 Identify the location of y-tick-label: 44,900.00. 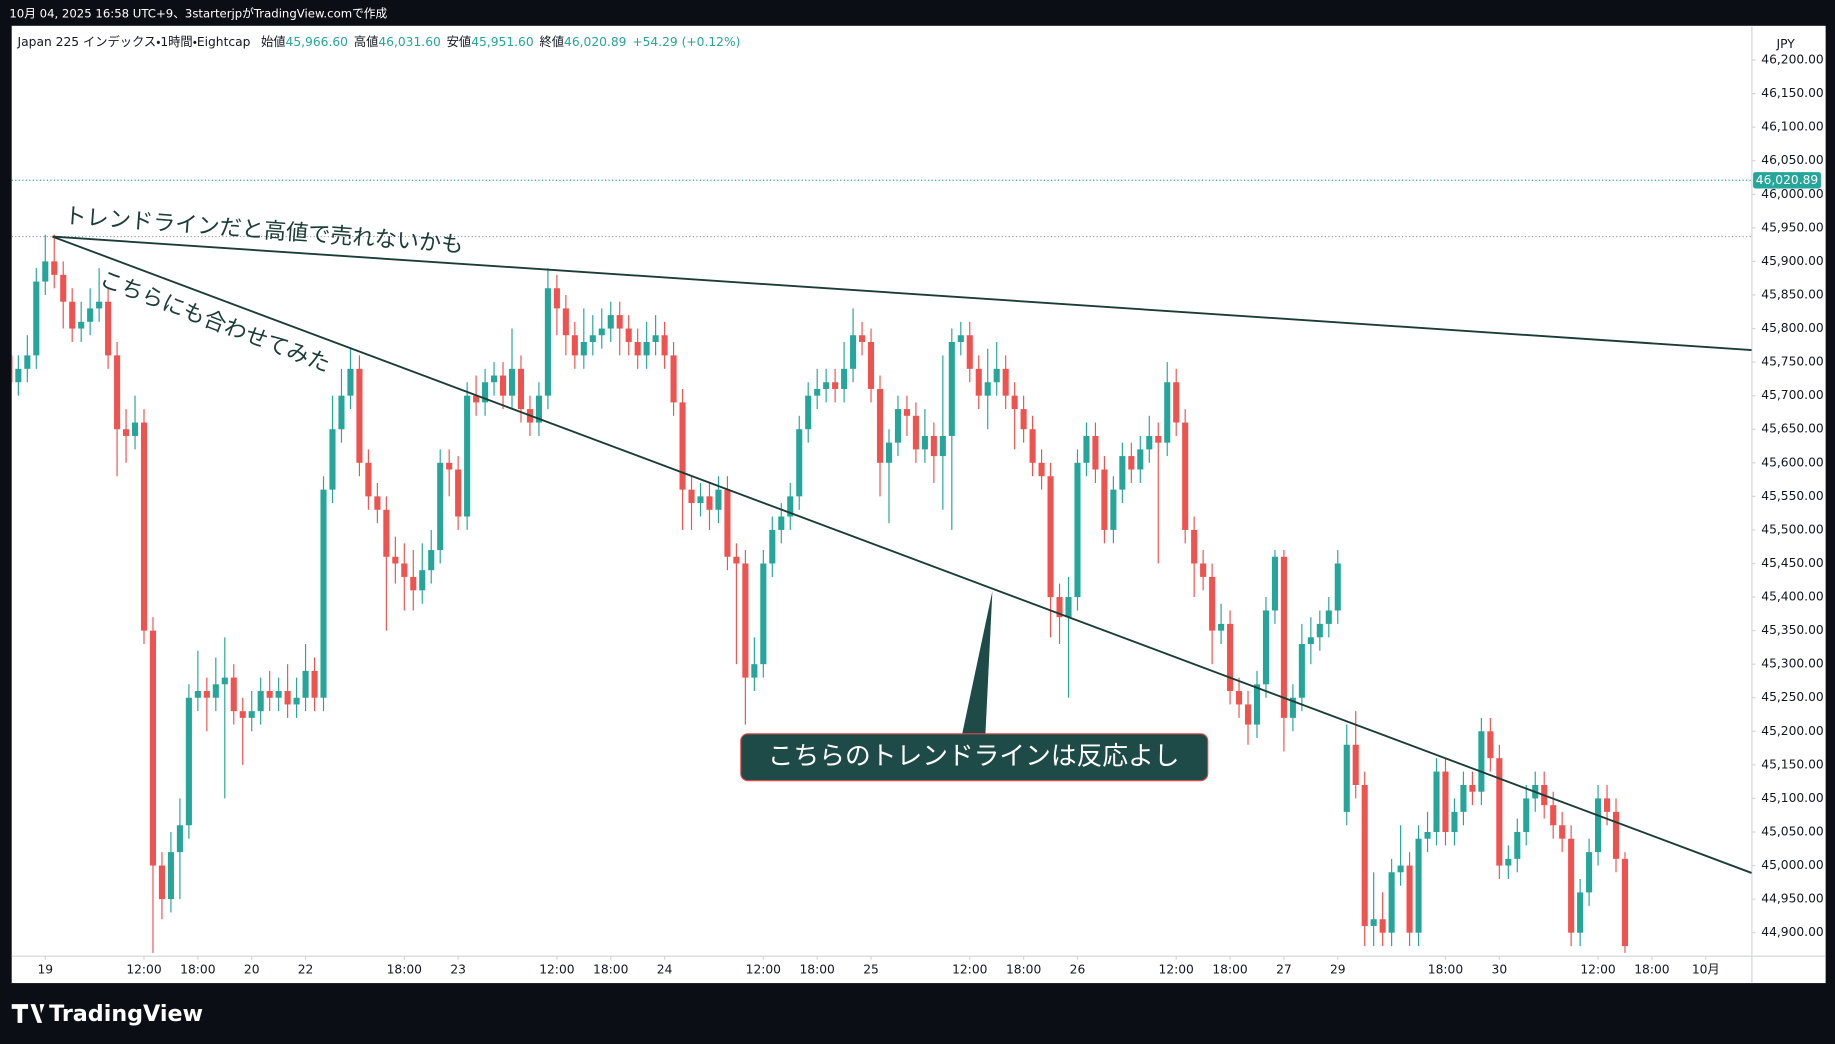
(1792, 932).